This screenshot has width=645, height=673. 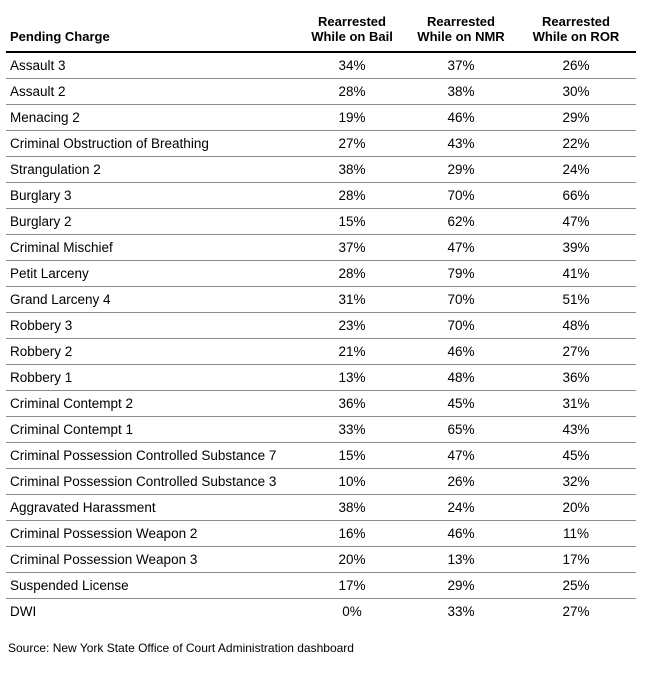 I want to click on column-header-rearrested-nmr: Rearrested While on NMR, so click(x=461, y=29).